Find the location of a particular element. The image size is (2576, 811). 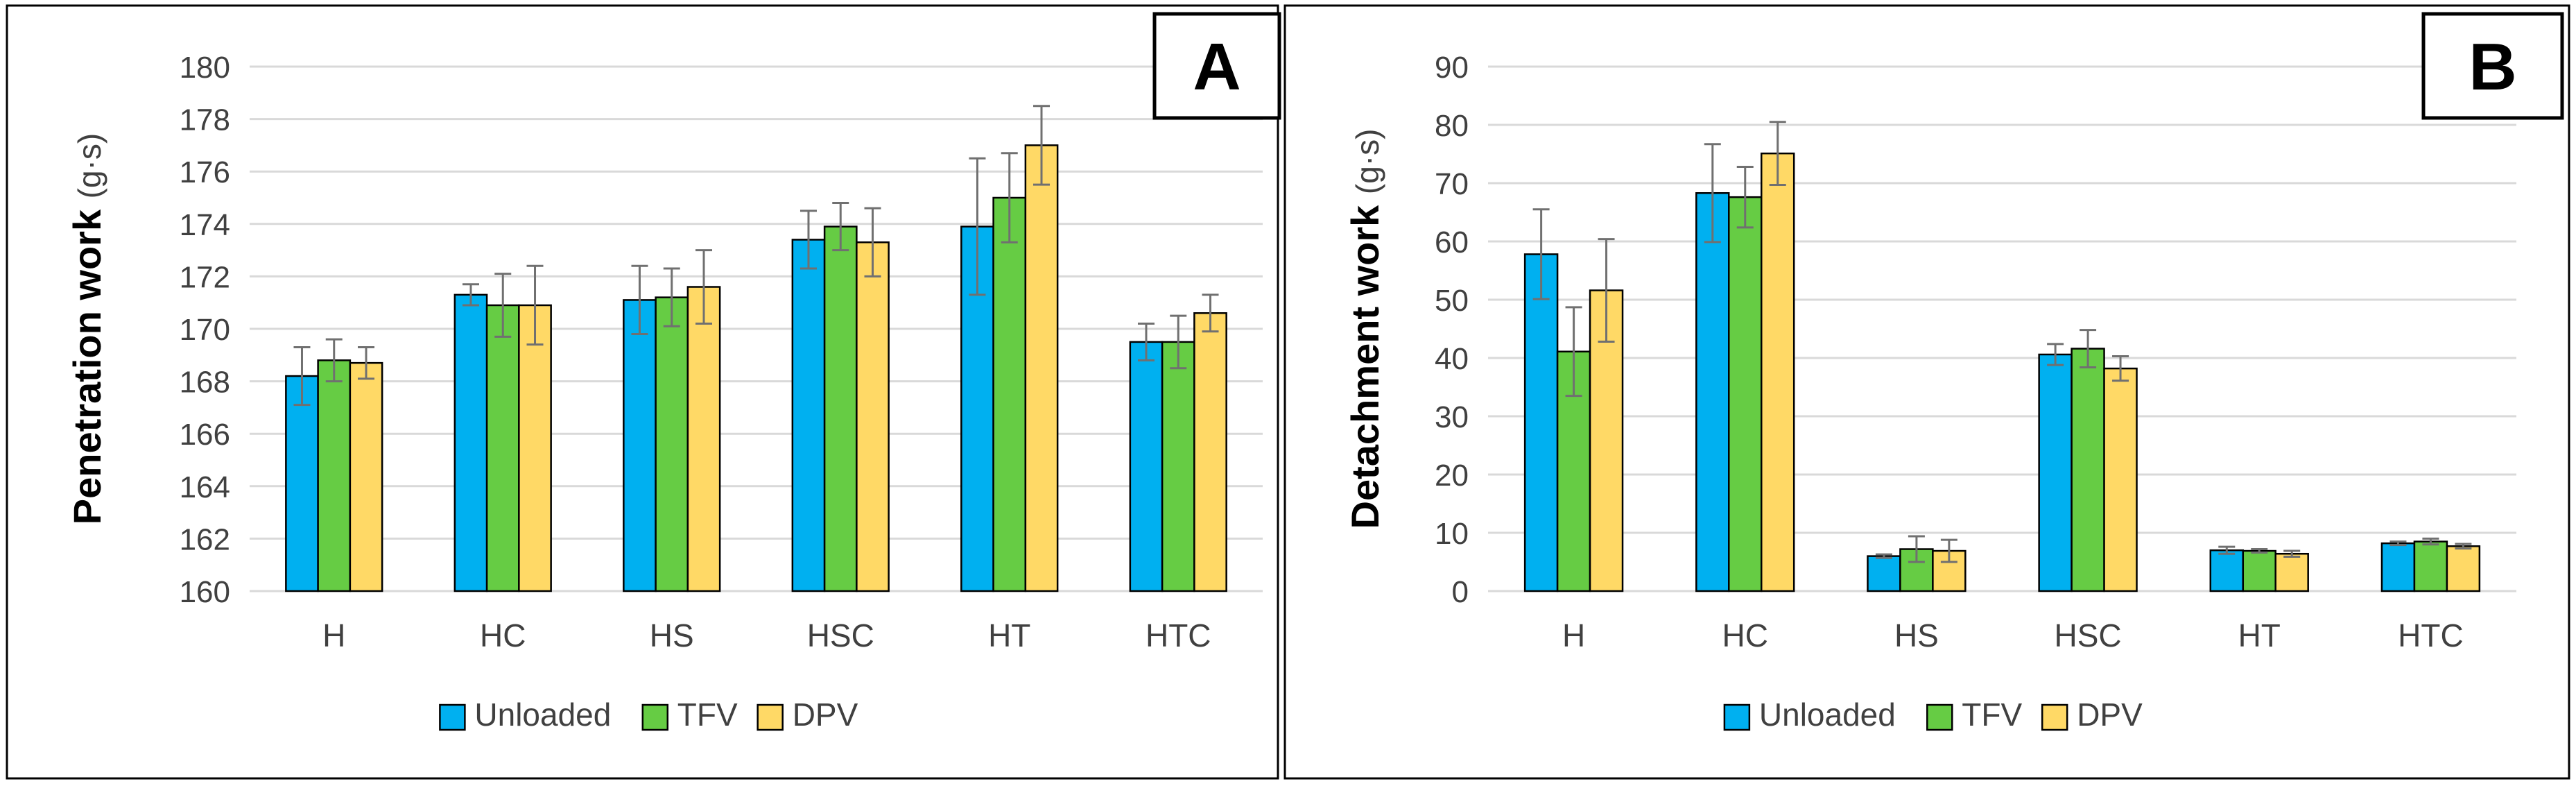

y-tick-label: 80 is located at coordinates (1452, 126).